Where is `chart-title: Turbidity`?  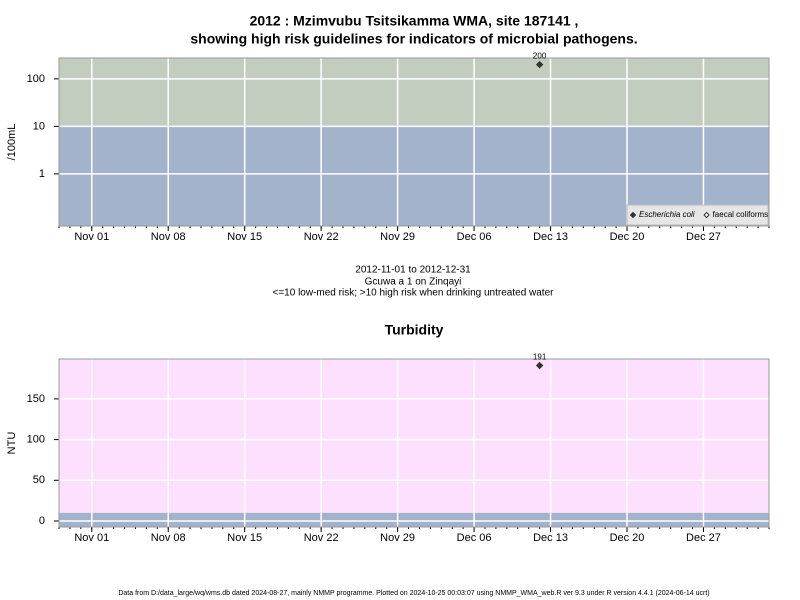
chart-title: Turbidity is located at coordinates (414, 330).